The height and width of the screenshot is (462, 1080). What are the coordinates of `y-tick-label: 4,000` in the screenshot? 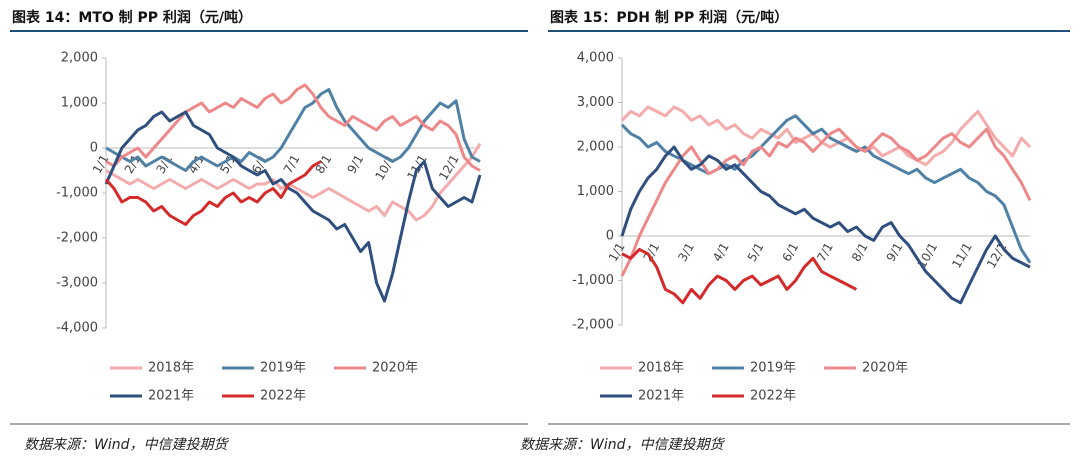 It's located at (595, 58).